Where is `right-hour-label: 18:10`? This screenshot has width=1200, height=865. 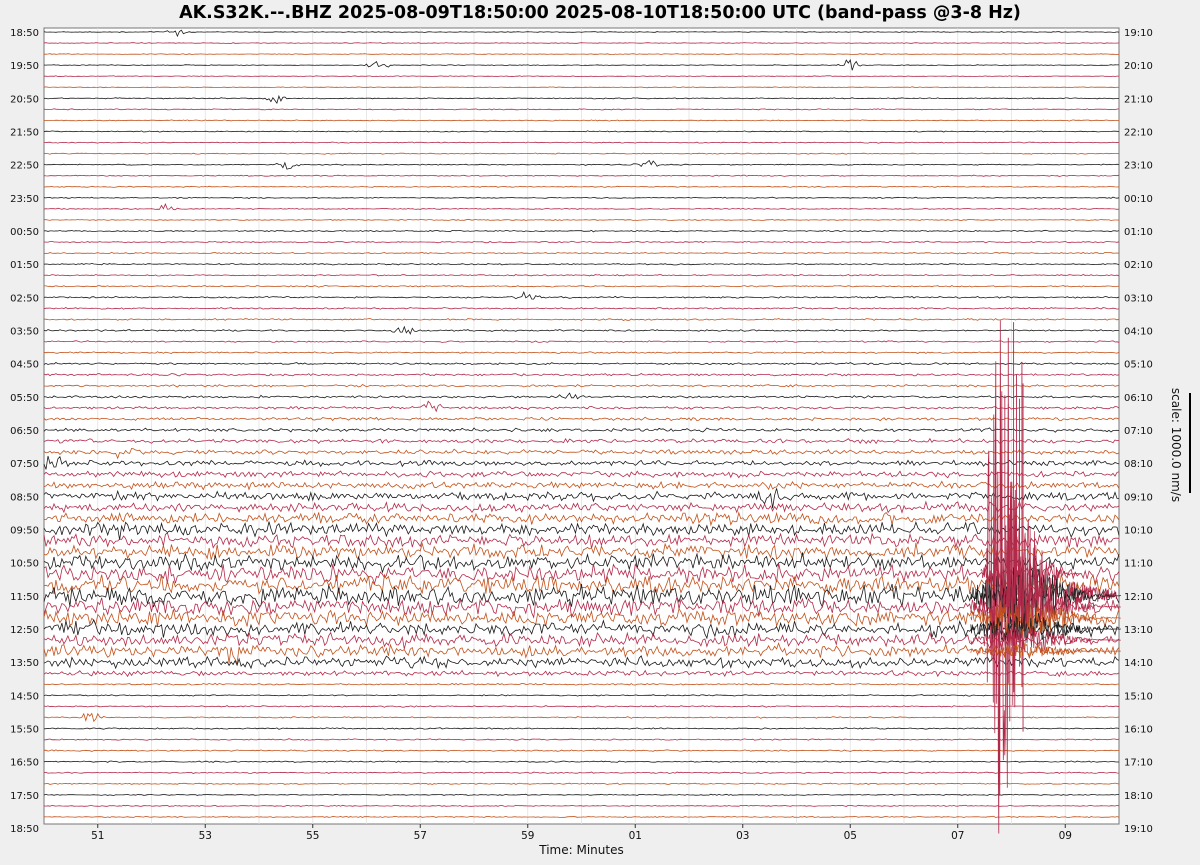
right-hour-label: 18:10 is located at coordinates (1138, 796).